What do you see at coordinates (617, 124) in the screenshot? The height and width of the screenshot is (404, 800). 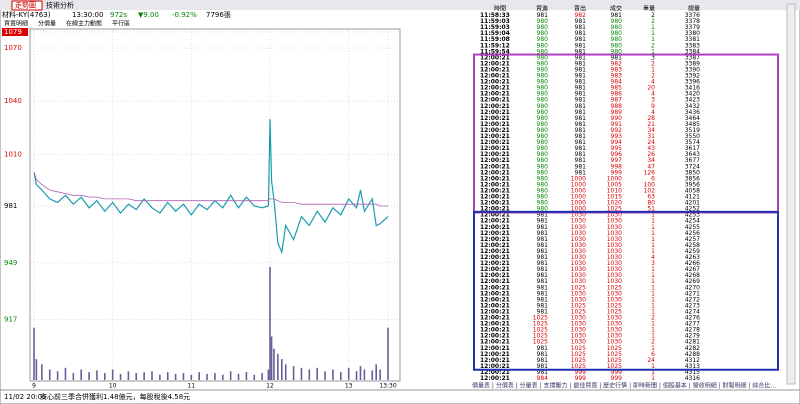 I see `table-cell: 991` at bounding box center [617, 124].